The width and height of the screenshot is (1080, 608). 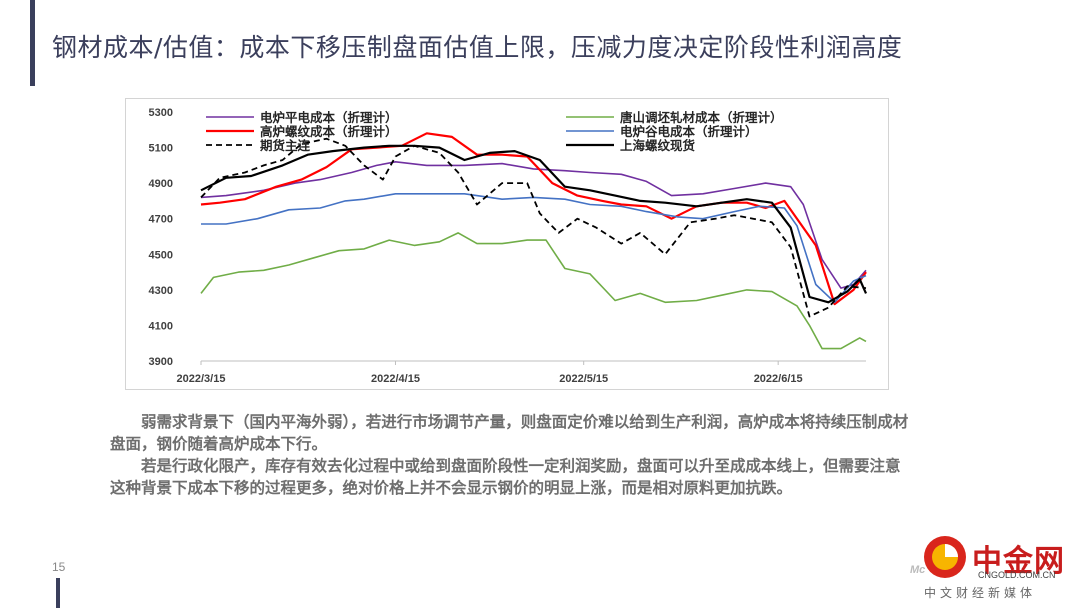 I want to click on watermark: Mc 中金网 CNGOLD.COM.CN 中文财经新媒体, so click(x=992, y=569).